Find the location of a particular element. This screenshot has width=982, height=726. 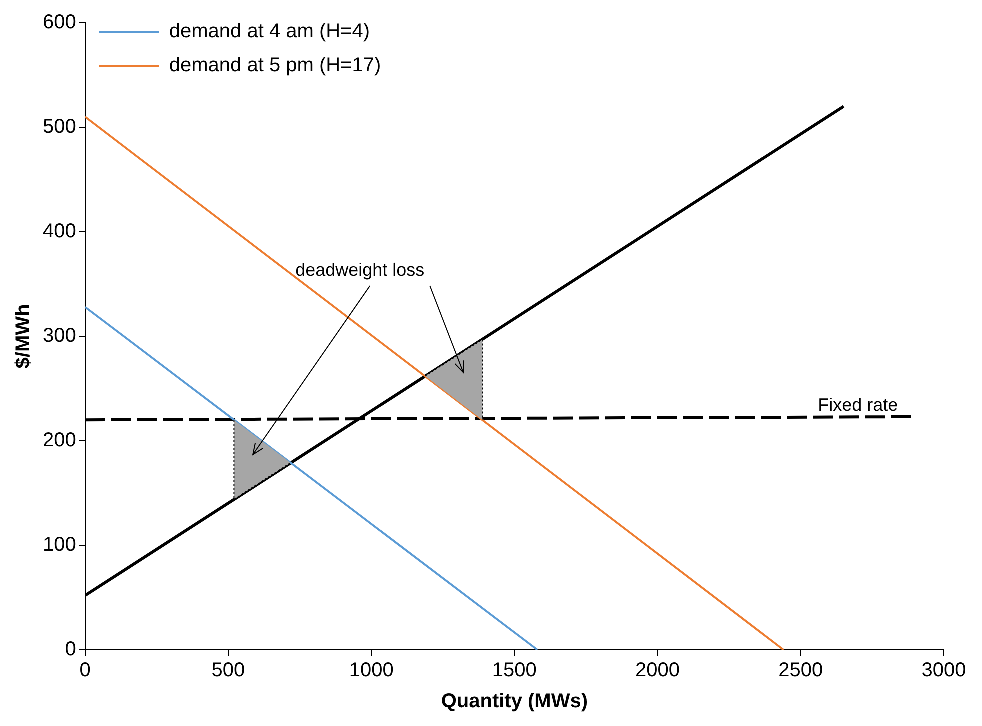

annotation: deadweight loss is located at coordinates (360, 270).